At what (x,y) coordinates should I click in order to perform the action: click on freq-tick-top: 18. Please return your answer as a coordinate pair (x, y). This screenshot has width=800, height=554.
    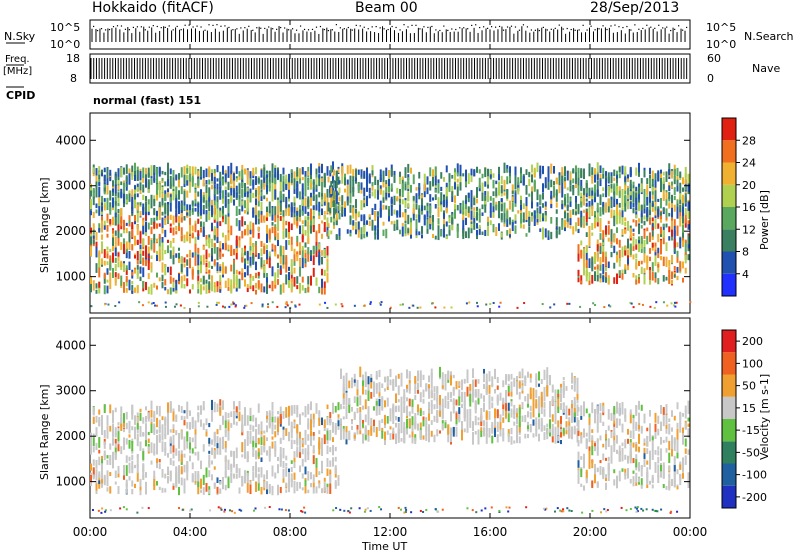
    Looking at the image, I should click on (73, 58).